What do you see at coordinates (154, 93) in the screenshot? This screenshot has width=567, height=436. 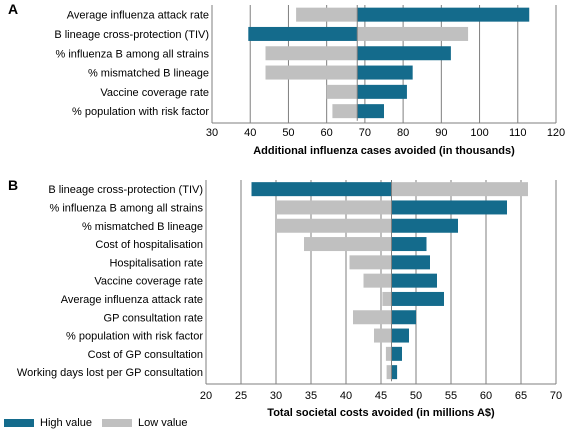 I see `category-label-a: Vaccine coverage rate` at bounding box center [154, 93].